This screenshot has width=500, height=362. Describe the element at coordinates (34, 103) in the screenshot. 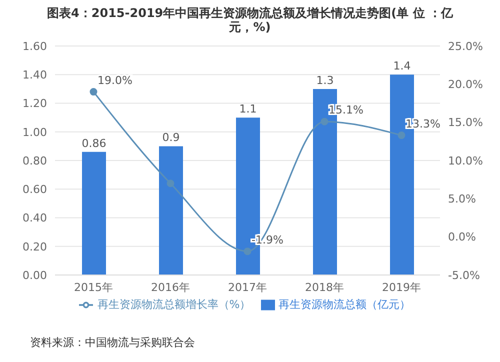

I see `y-tick-label: 1.20` at that location.